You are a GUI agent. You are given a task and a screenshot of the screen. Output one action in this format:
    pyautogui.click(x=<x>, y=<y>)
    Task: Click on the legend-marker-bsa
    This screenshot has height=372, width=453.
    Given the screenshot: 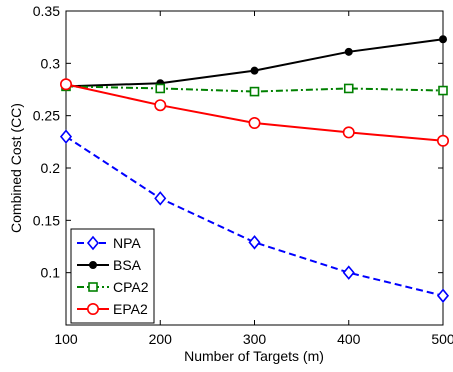 What is the action you would take?
    pyautogui.click(x=93, y=264)
    